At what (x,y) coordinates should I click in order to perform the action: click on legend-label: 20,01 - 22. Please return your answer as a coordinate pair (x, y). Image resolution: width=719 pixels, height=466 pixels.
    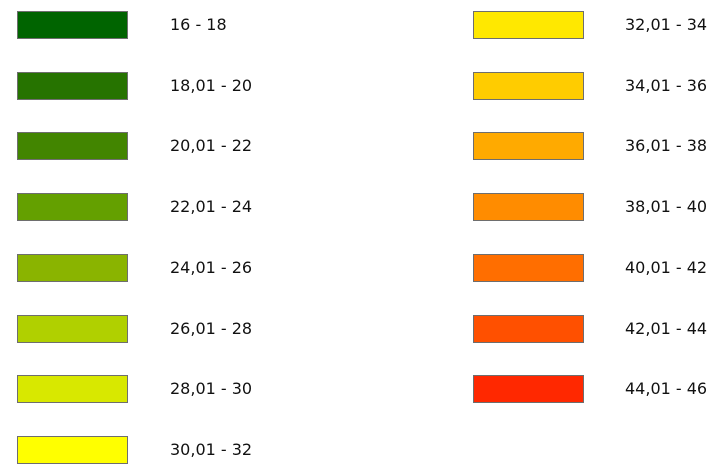
    Looking at the image, I should click on (211, 146).